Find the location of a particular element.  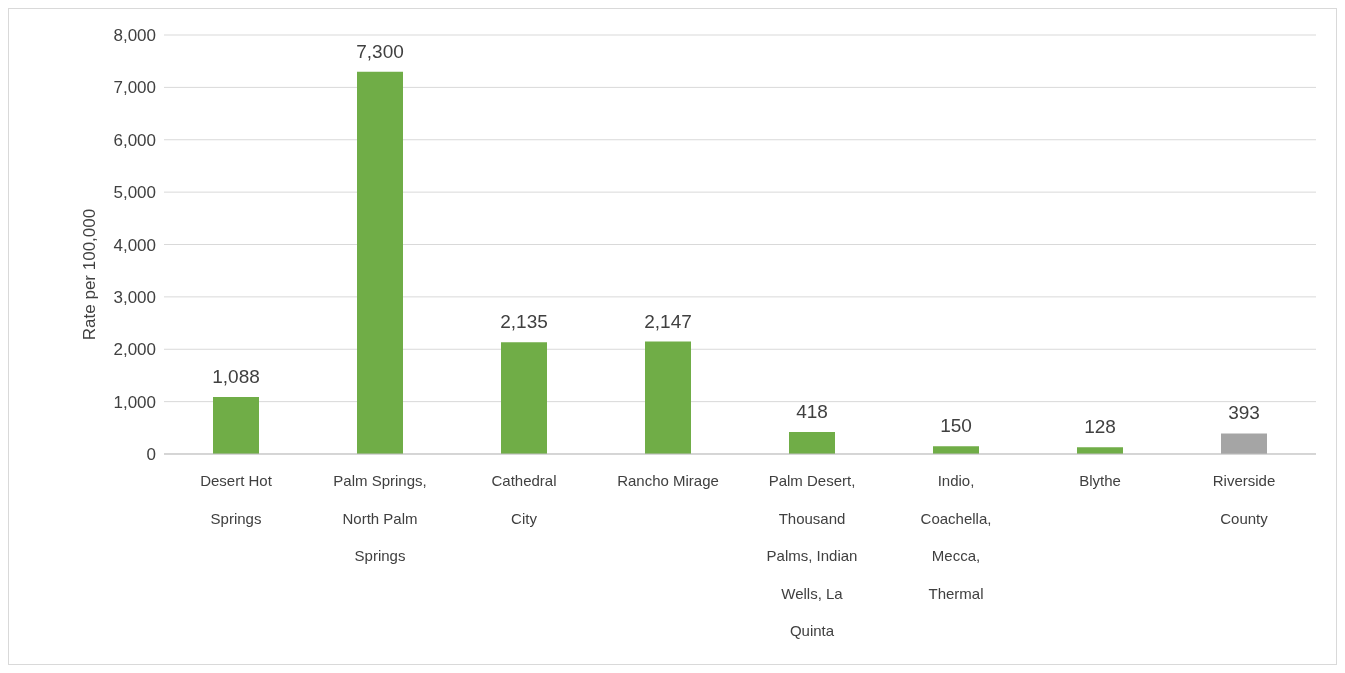

category-label: Palm Springs, North Palm Springs is located at coordinates (380, 518).